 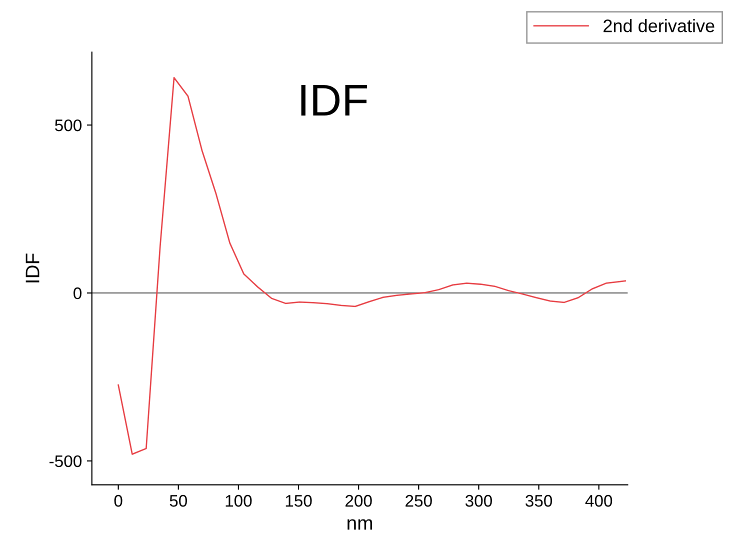 What do you see at coordinates (334, 100) in the screenshot?
I see `text: IDF` at bounding box center [334, 100].